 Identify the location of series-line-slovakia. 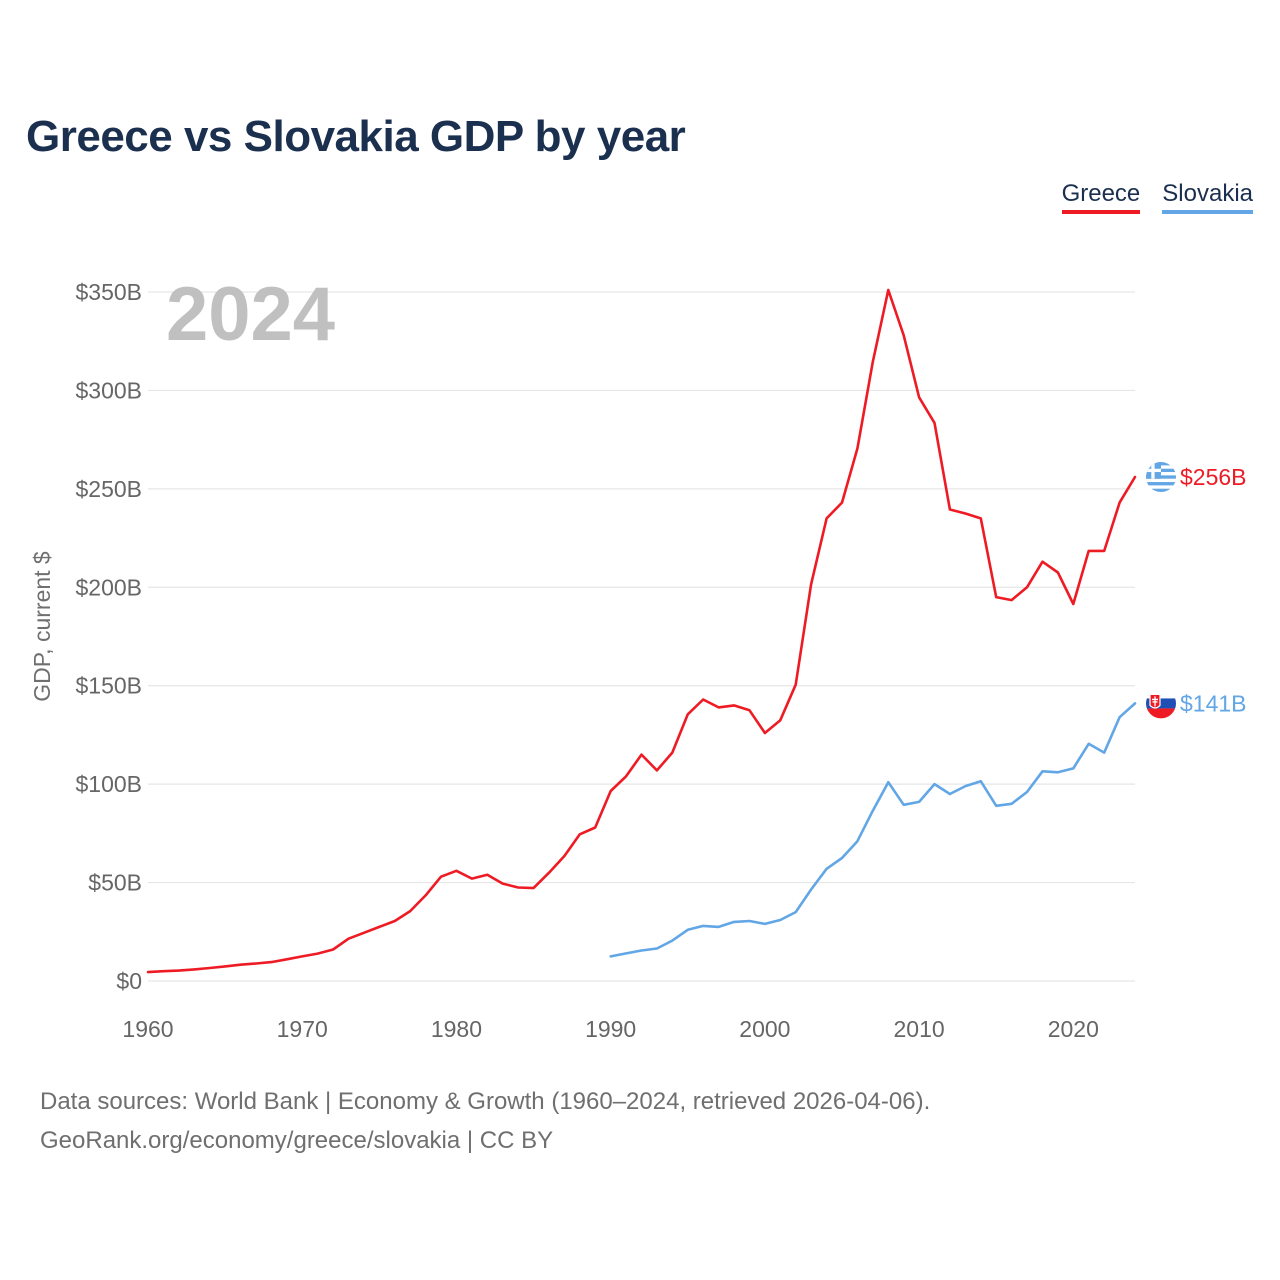
(873, 830).